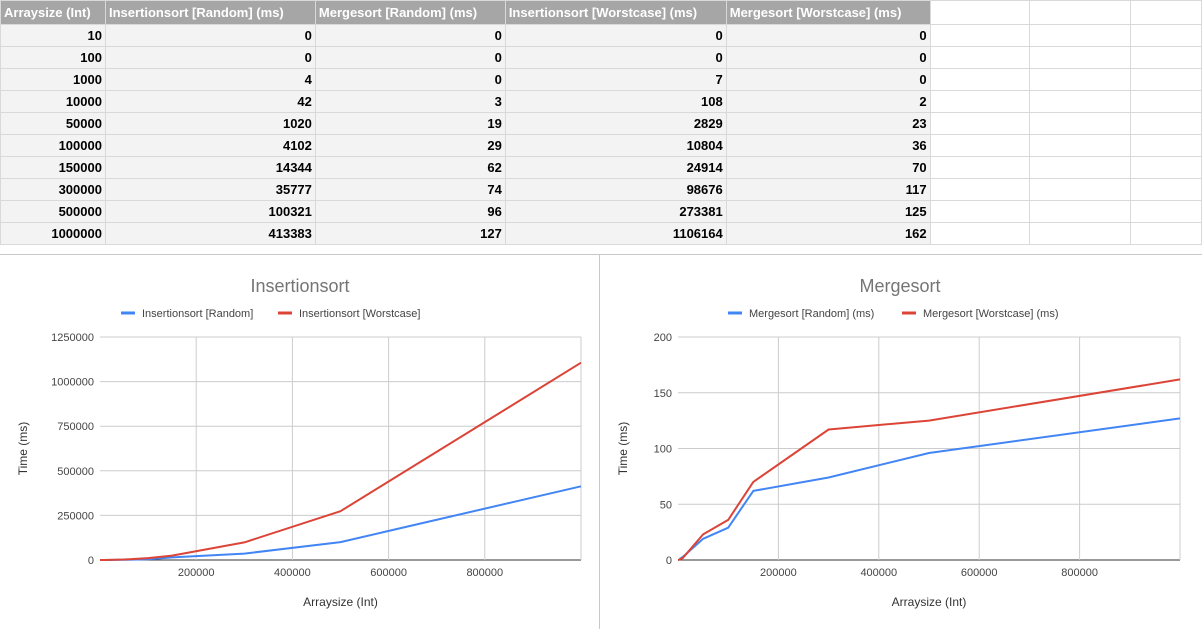  Describe the element at coordinates (828, 189) in the screenshot. I see `table-cell: 117` at that location.